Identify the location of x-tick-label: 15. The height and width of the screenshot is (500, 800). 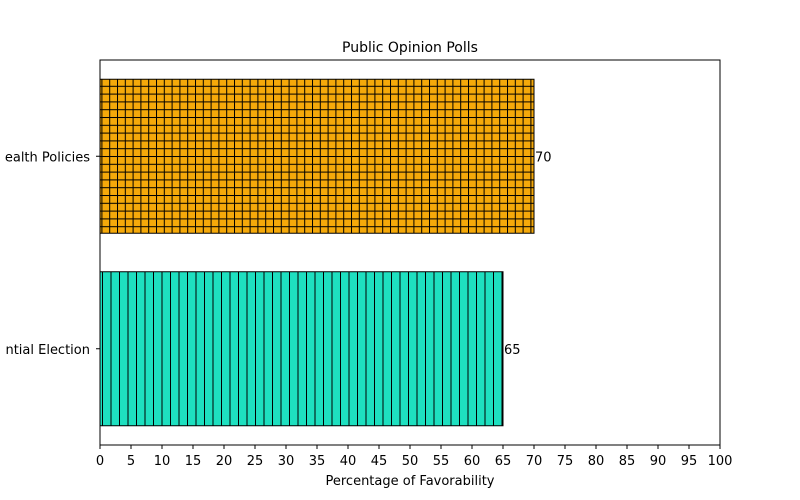
(193, 461).